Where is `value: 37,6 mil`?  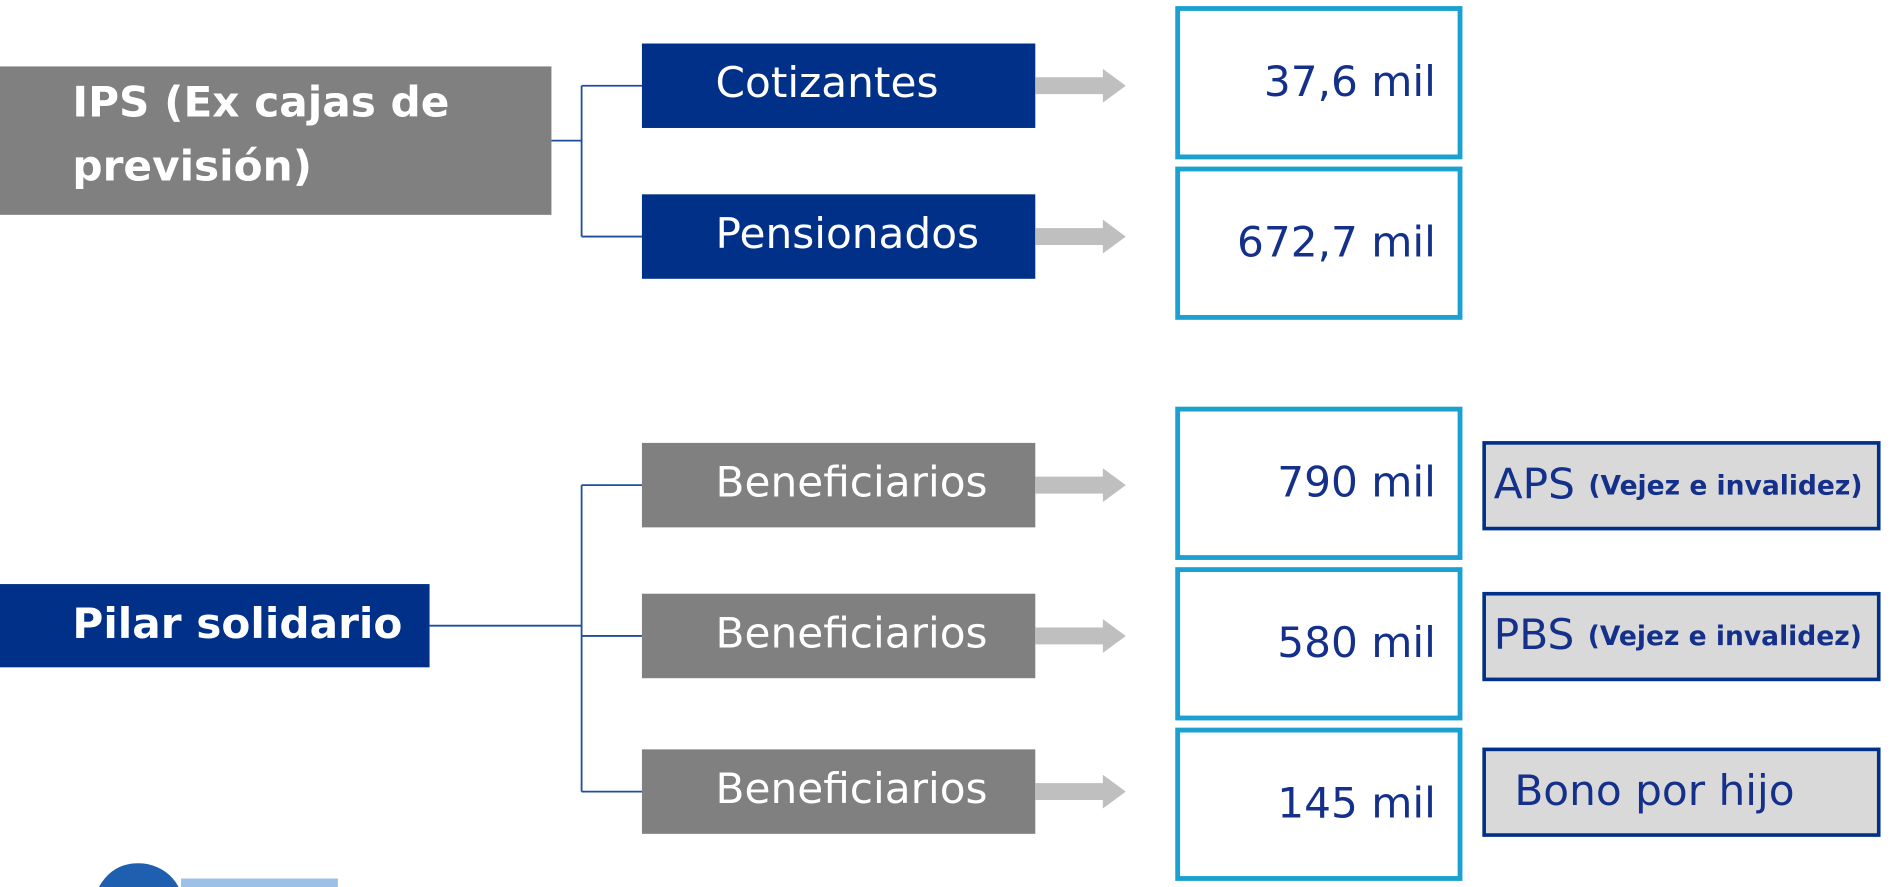
value: 37,6 mil is located at coordinates (1350, 81).